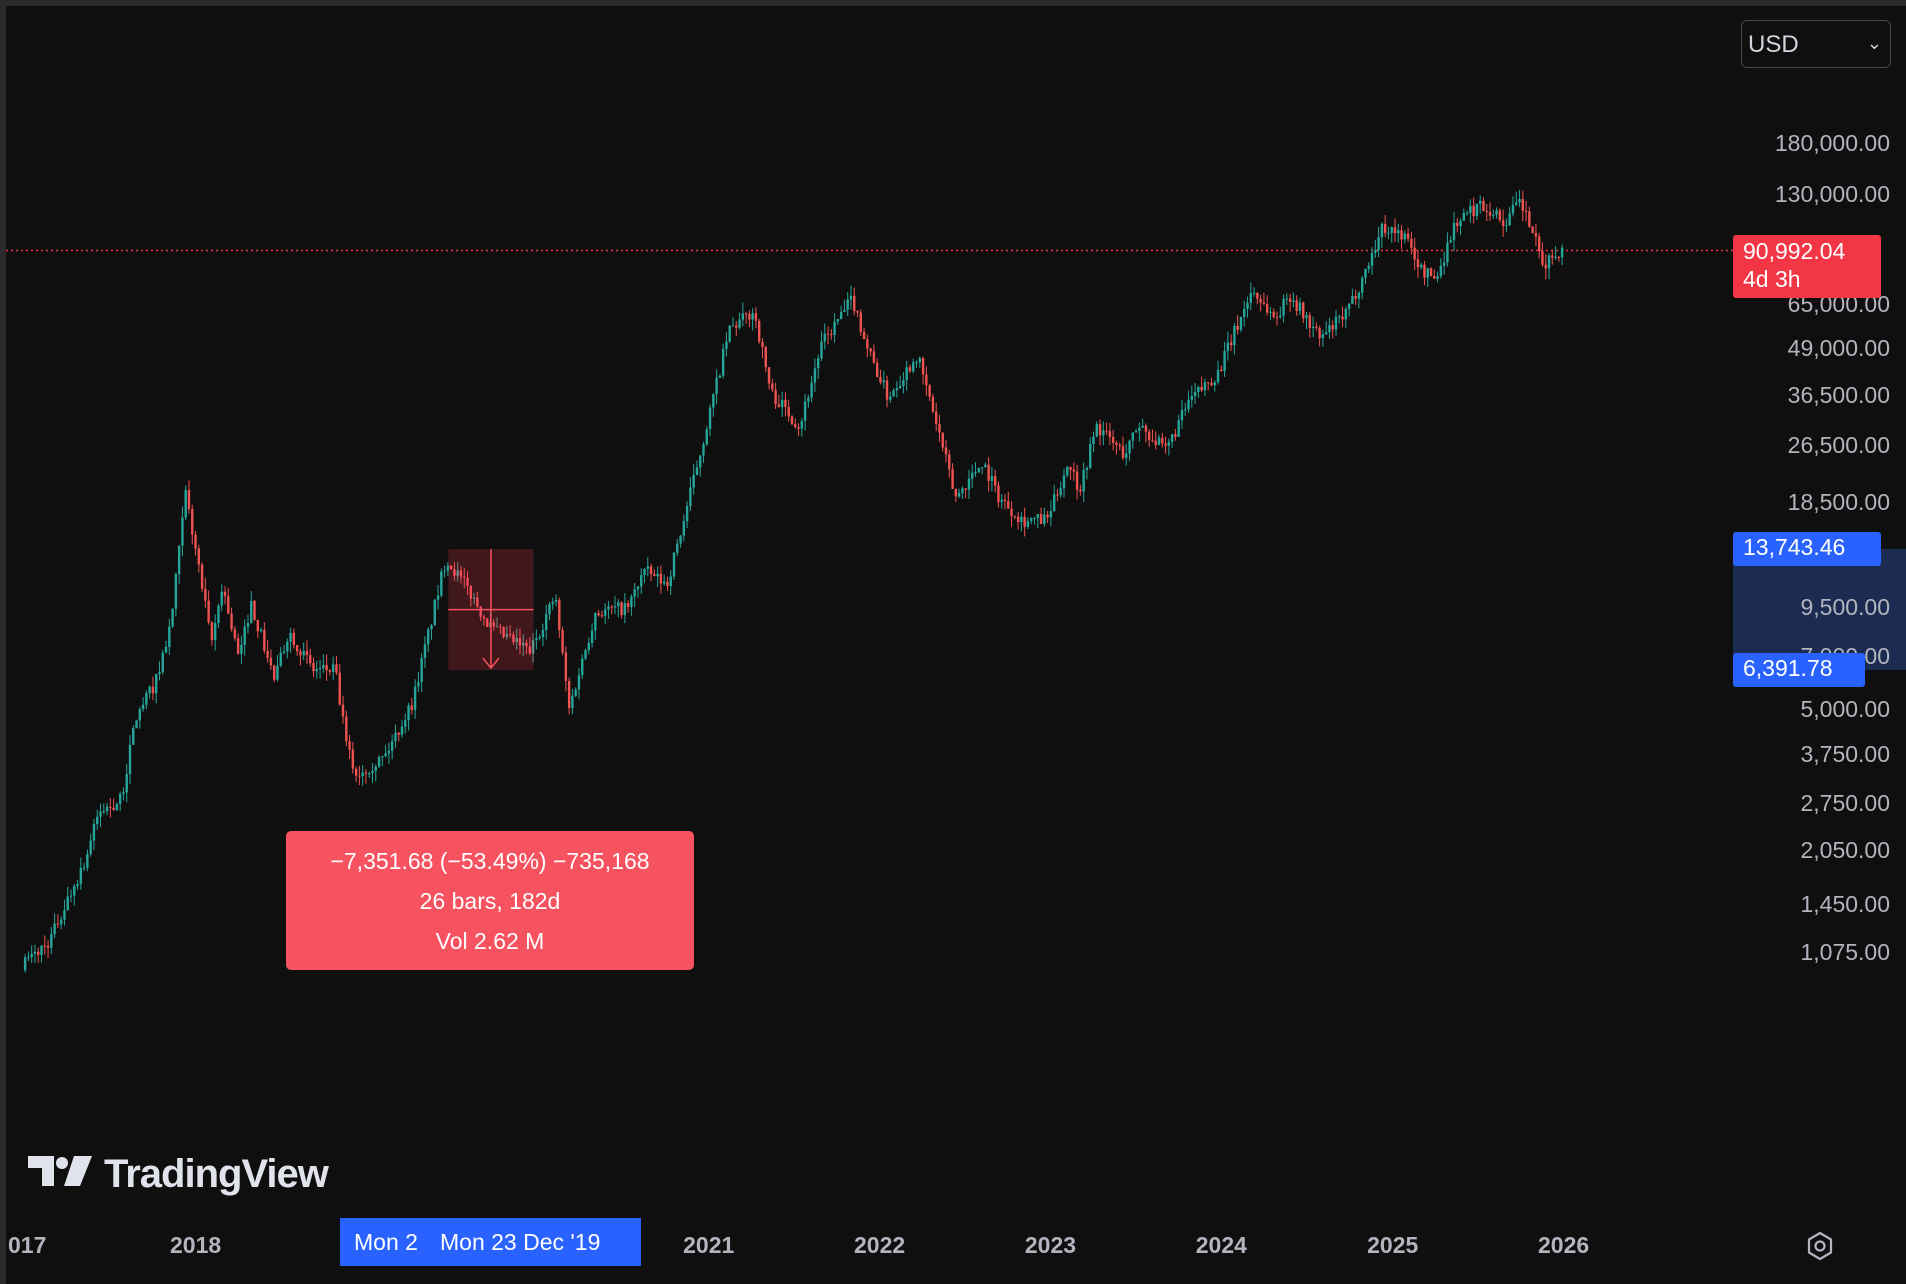 The height and width of the screenshot is (1284, 1906). I want to click on last-price-tag: 90,992.04 4d 3h, so click(1807, 267).